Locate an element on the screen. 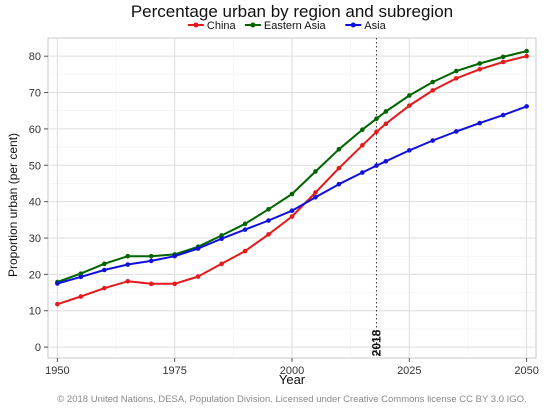 The height and width of the screenshot is (408, 550). y-tick-label: 40 is located at coordinates (35, 203).